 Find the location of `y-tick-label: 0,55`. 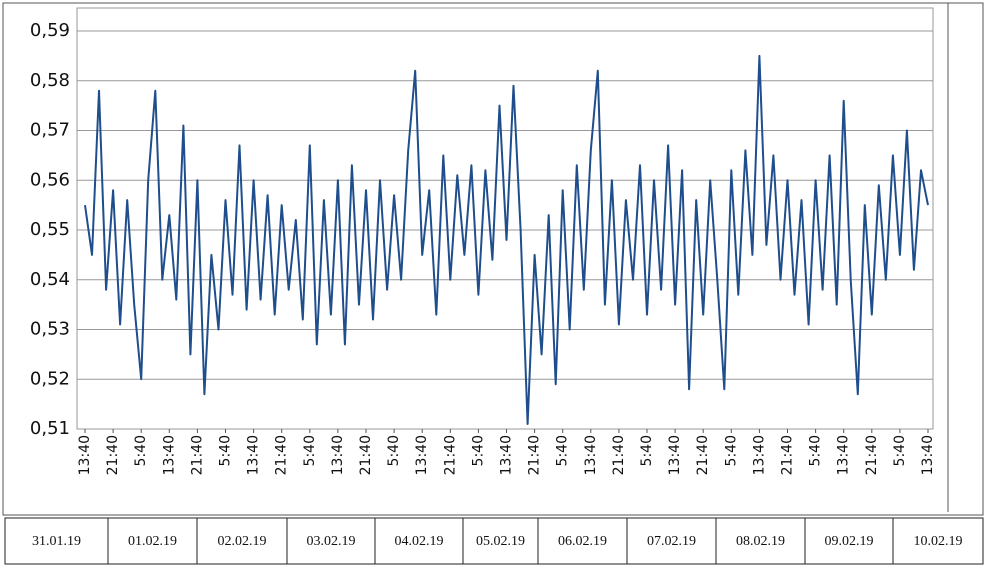

y-tick-label: 0,55 is located at coordinates (50, 229).